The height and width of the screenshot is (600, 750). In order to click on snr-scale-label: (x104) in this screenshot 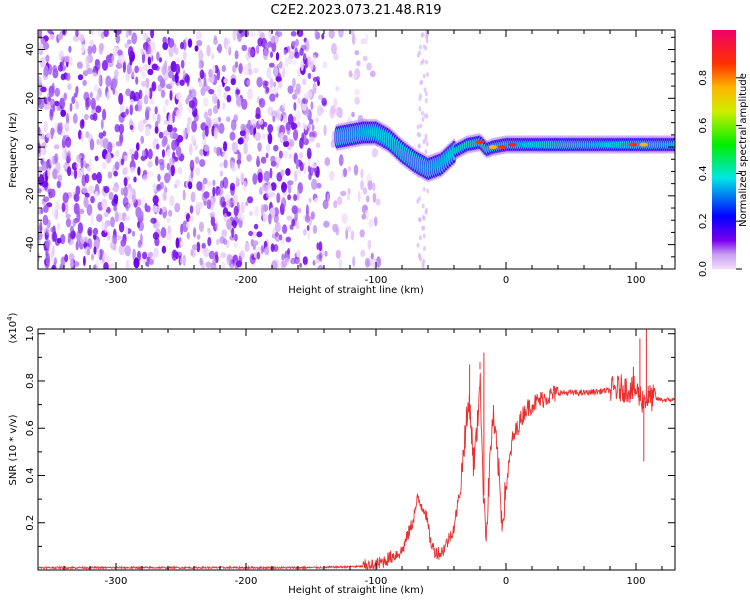, I will do `click(12, 327)`.